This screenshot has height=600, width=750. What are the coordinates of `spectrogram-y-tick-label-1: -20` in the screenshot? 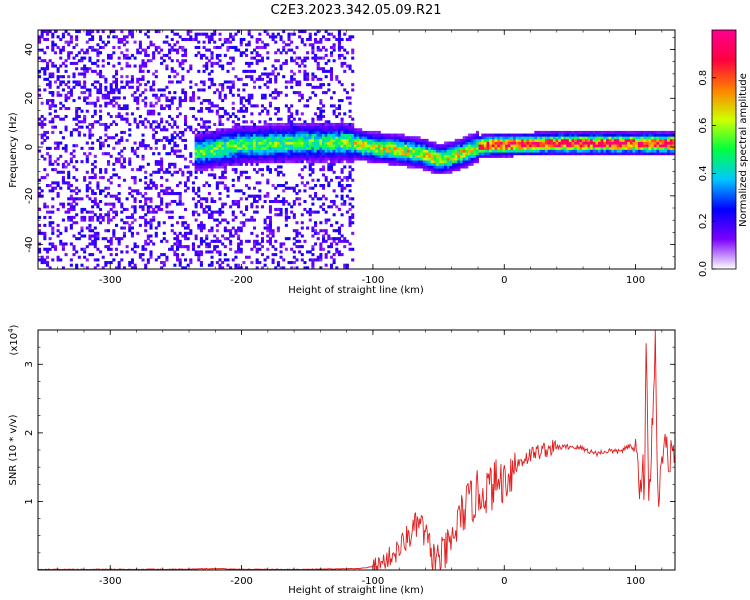 It's located at (29, 196).